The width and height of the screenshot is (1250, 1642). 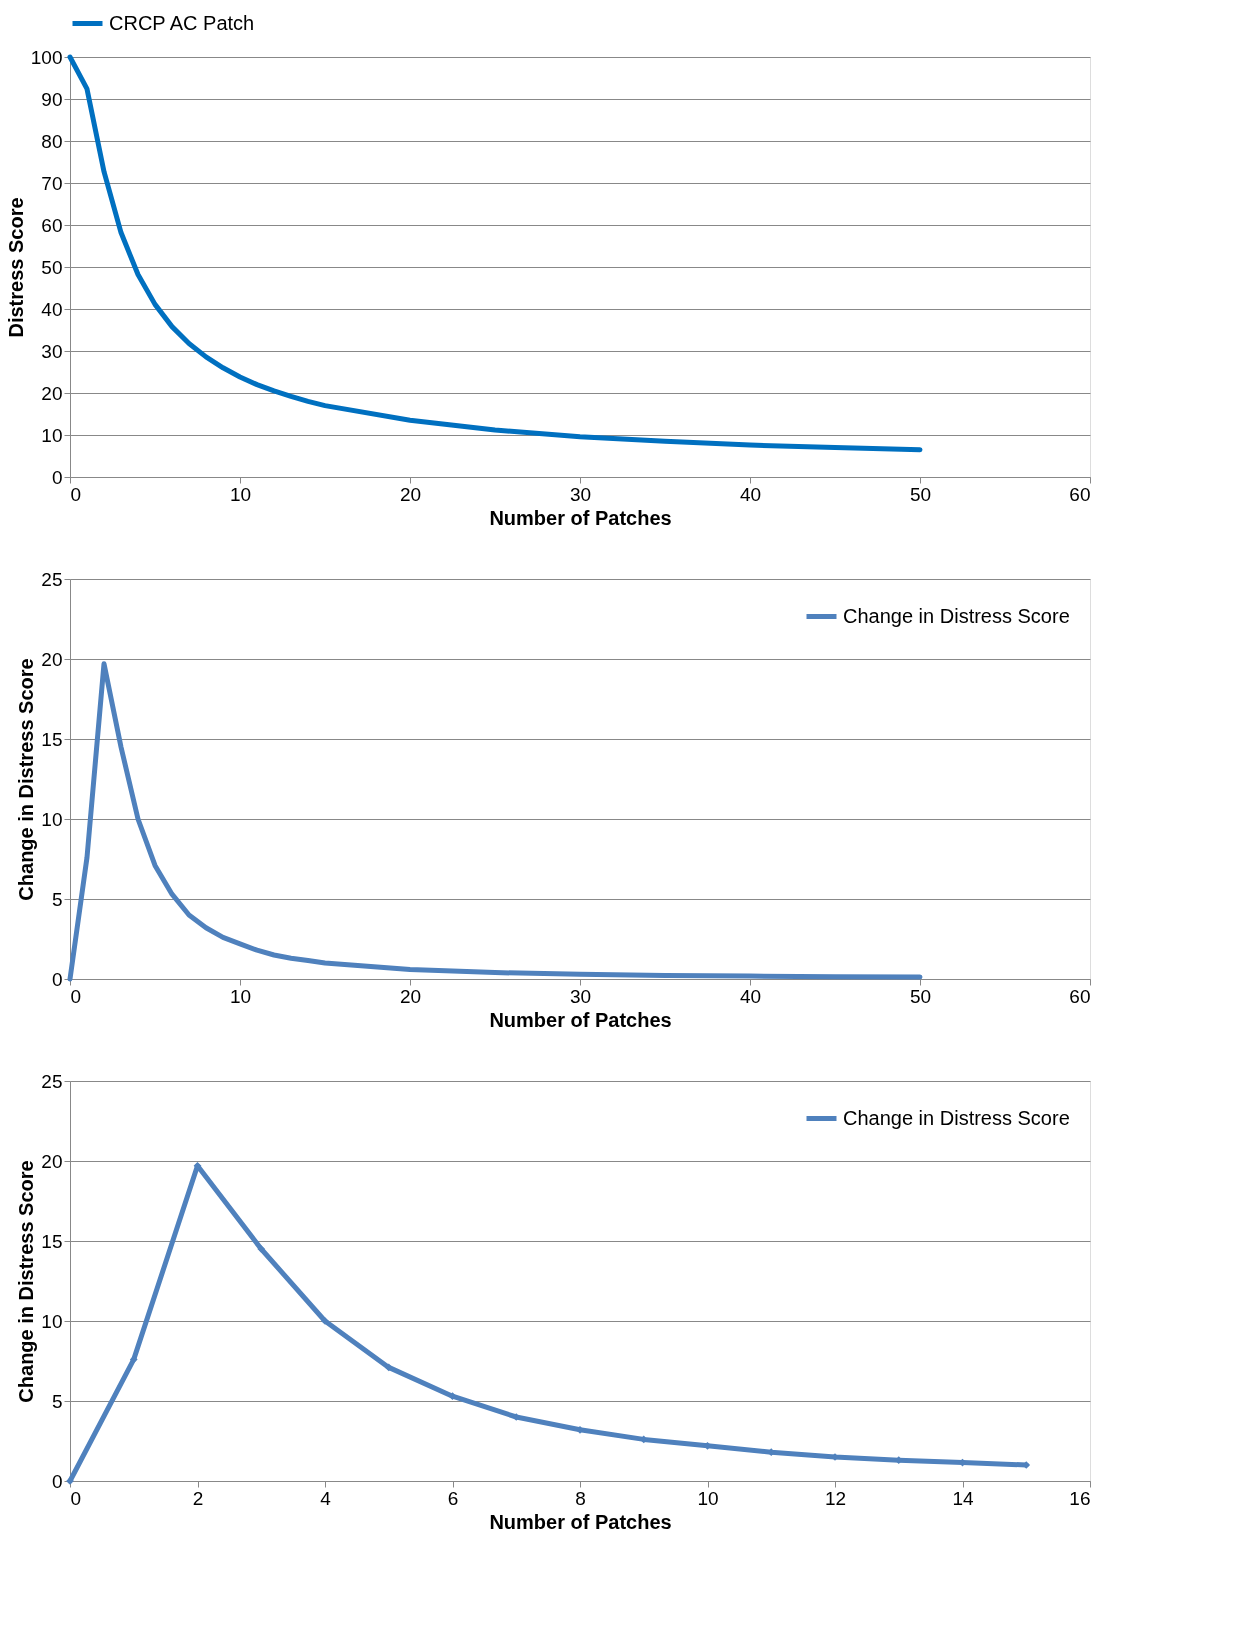 What do you see at coordinates (52, 351) in the screenshot?
I see `y-tick-label: 30` at bounding box center [52, 351].